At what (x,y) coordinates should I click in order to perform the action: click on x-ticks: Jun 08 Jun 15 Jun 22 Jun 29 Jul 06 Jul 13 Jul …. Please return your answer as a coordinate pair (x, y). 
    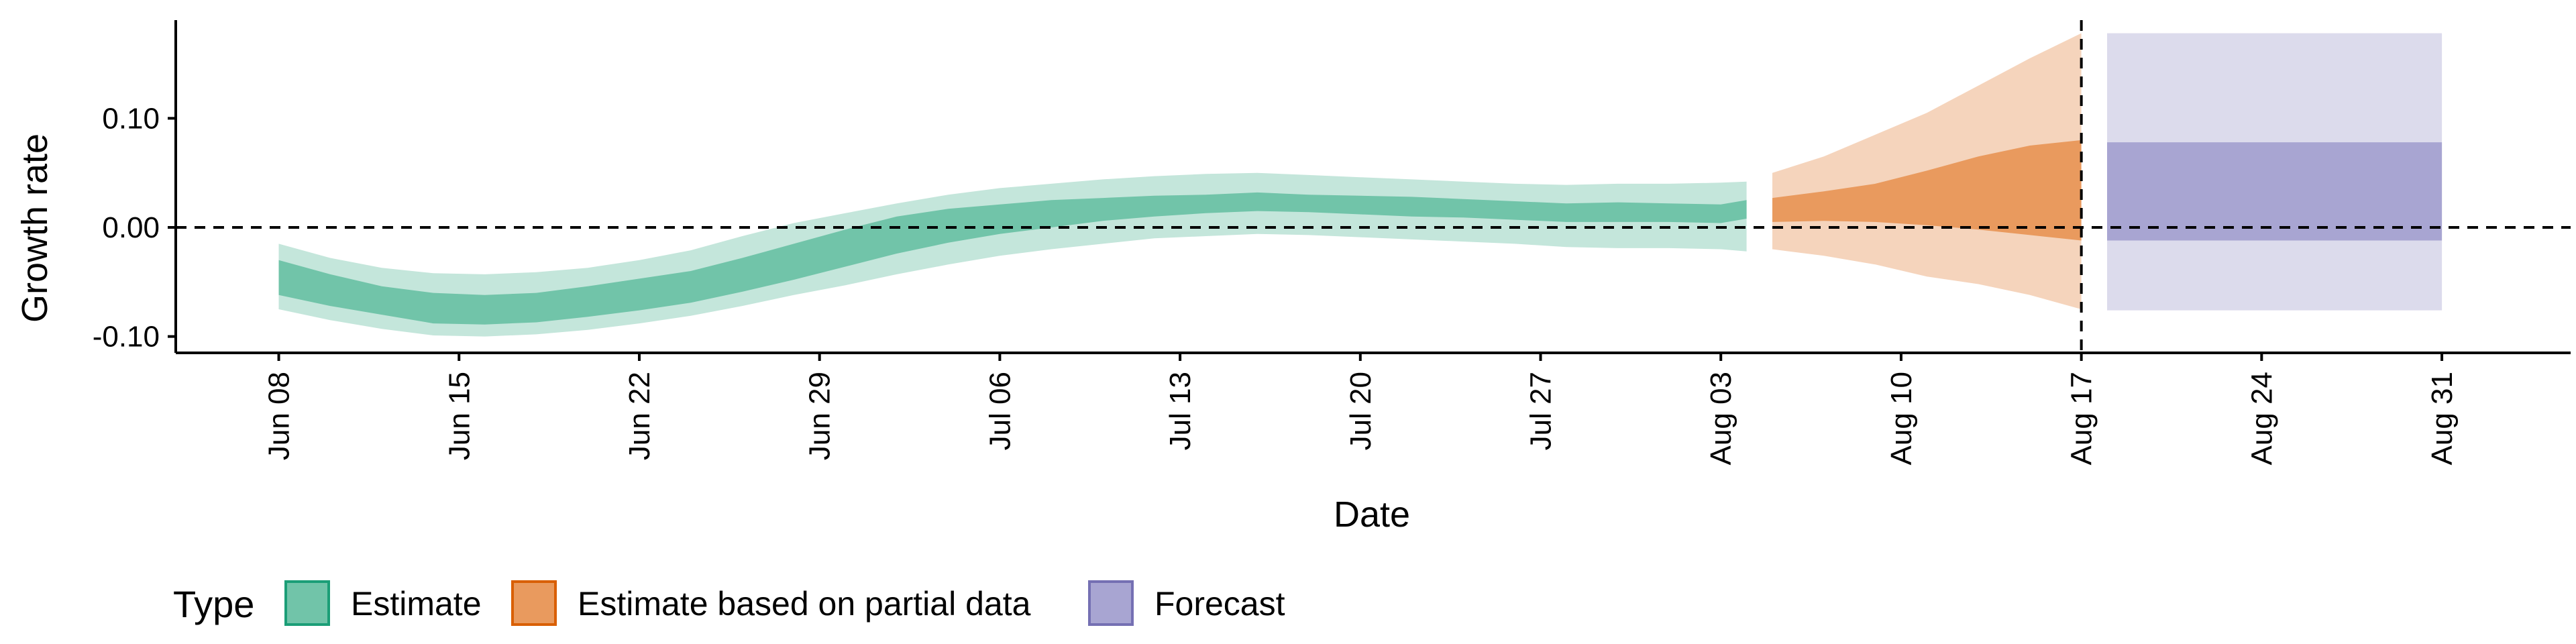
    Looking at the image, I should click on (1361, 409).